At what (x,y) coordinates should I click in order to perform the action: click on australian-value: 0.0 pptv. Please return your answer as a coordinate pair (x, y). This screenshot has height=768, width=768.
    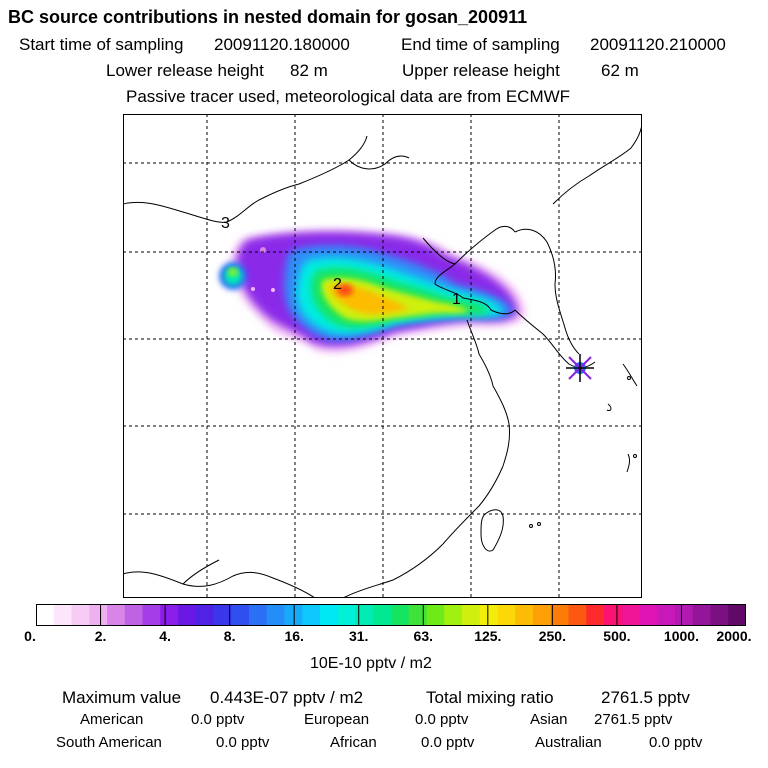
    Looking at the image, I should click on (676, 742).